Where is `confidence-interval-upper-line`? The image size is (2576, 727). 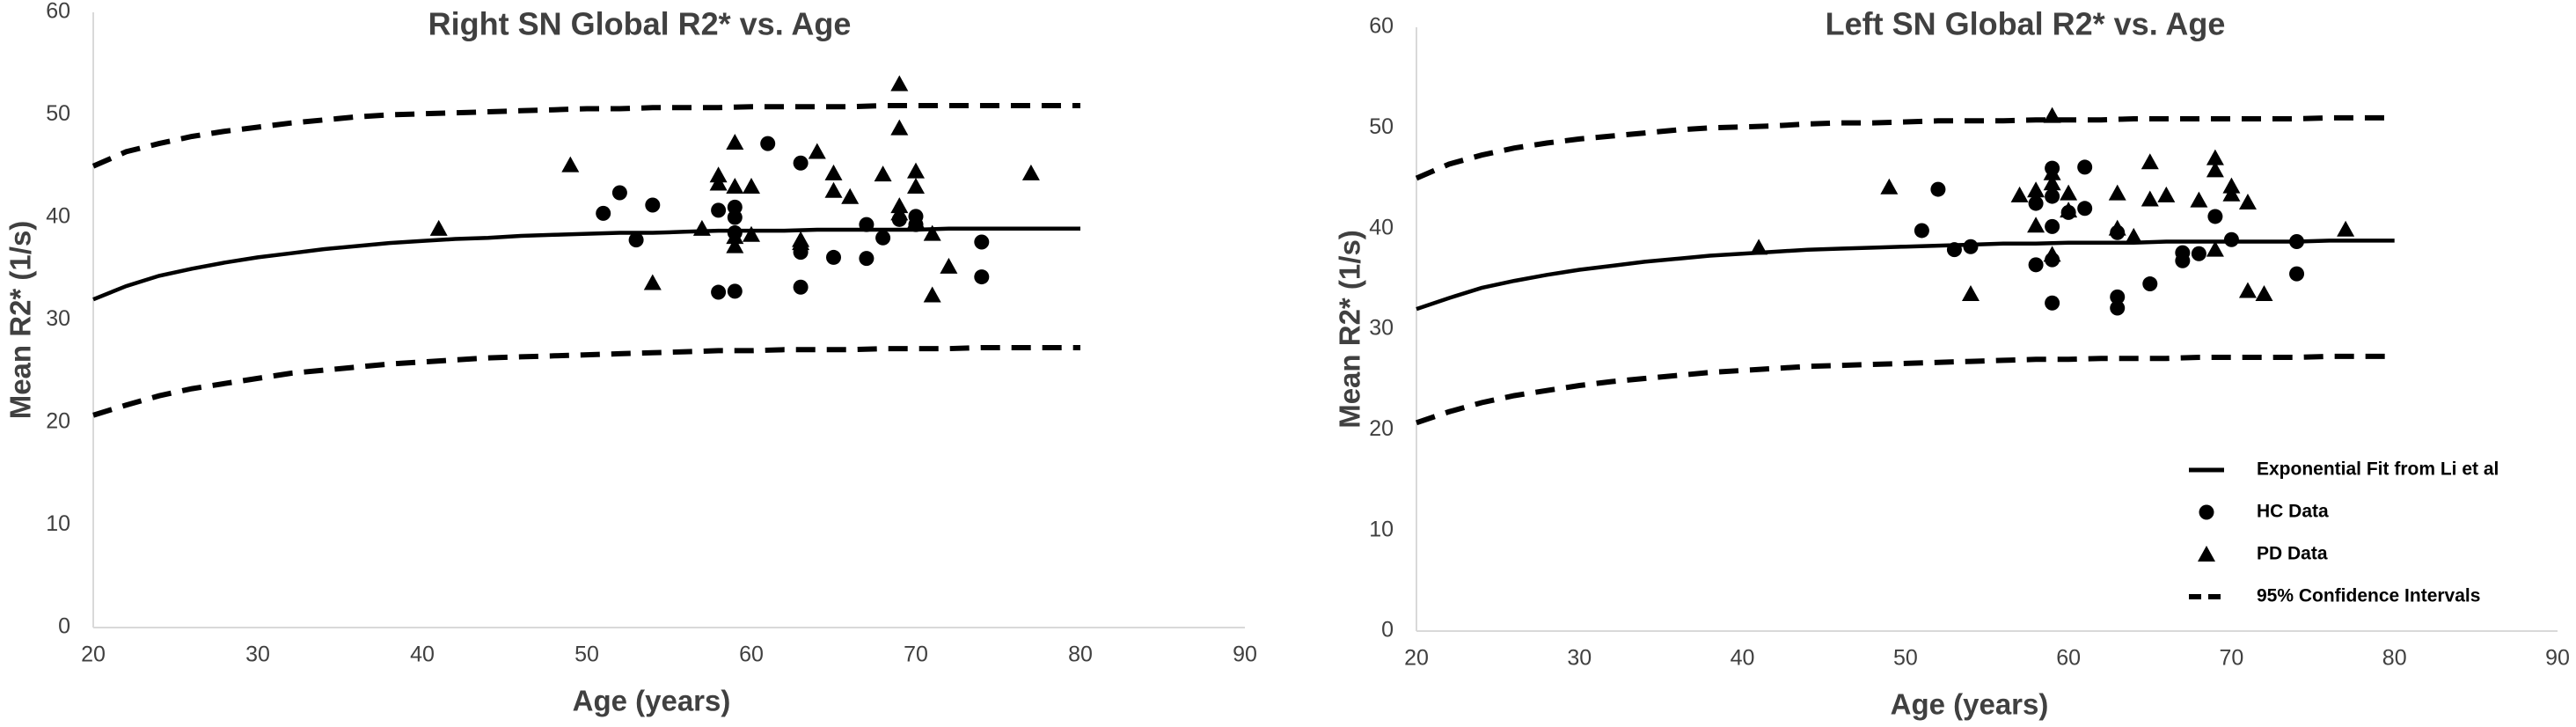
confidence-interval-upper-line is located at coordinates (1905, 147).